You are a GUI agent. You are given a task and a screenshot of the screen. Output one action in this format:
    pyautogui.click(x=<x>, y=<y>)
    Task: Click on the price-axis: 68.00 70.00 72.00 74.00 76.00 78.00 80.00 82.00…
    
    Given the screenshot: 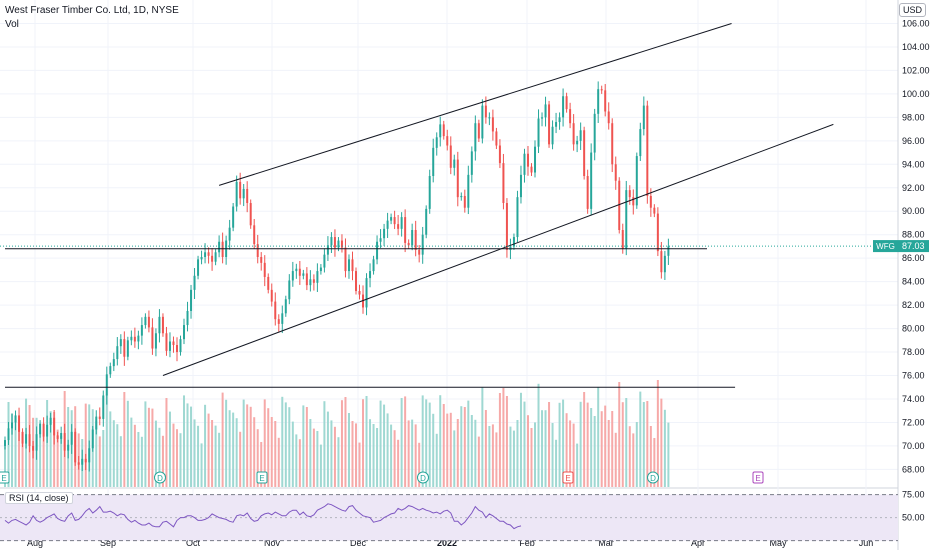 What is the action you would take?
    pyautogui.click(x=913, y=275)
    